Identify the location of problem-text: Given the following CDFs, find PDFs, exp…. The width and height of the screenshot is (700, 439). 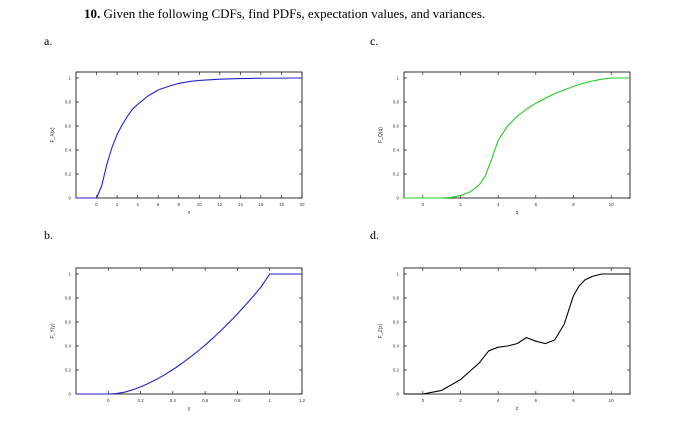
(294, 13).